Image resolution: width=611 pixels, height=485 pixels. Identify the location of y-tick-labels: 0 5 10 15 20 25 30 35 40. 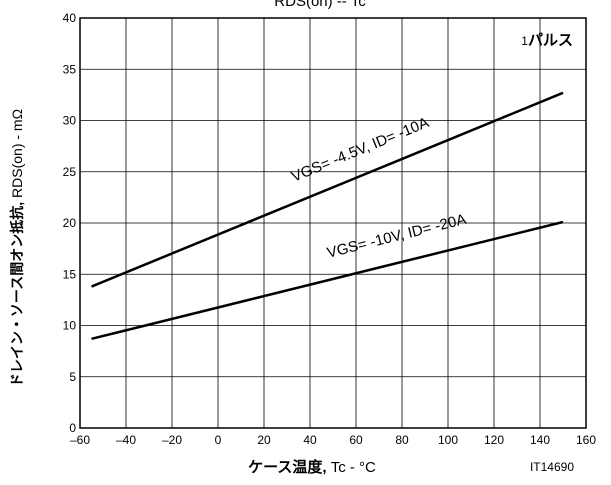
(70, 223).